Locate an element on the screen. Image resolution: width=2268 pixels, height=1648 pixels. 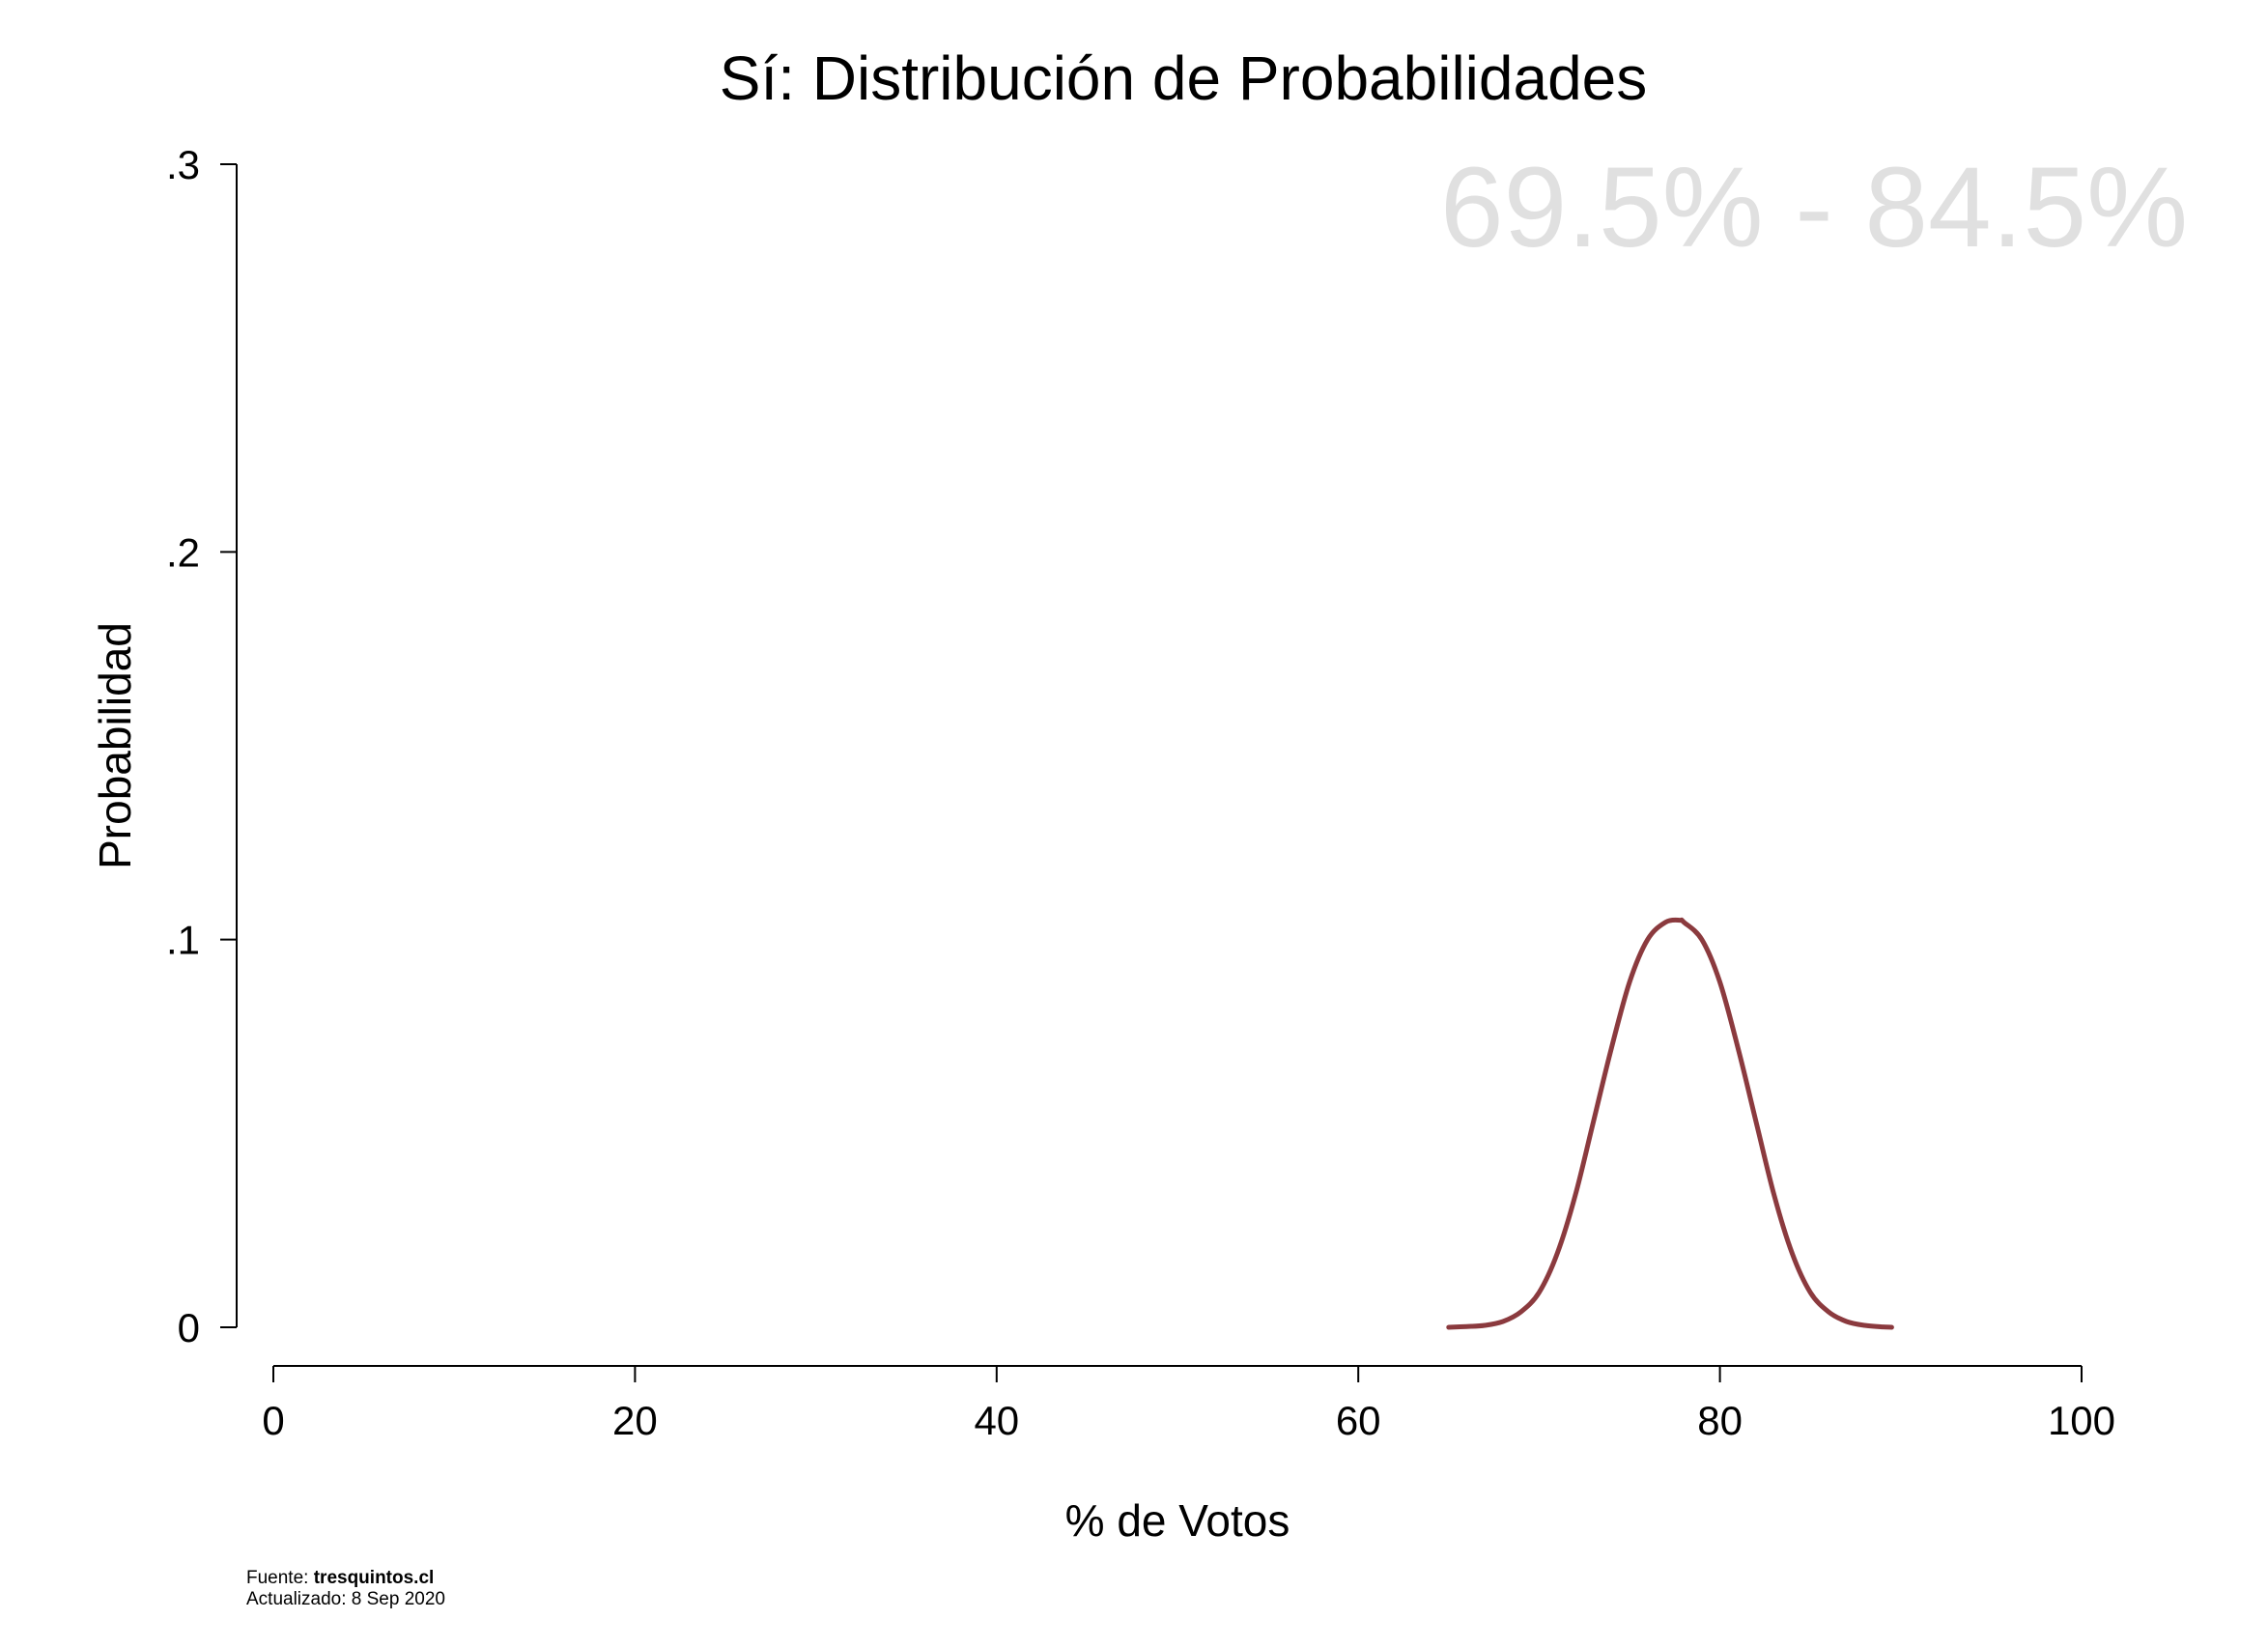
x-ticks: 0 20 40 60 80 100 is located at coordinates (1188, 1404).